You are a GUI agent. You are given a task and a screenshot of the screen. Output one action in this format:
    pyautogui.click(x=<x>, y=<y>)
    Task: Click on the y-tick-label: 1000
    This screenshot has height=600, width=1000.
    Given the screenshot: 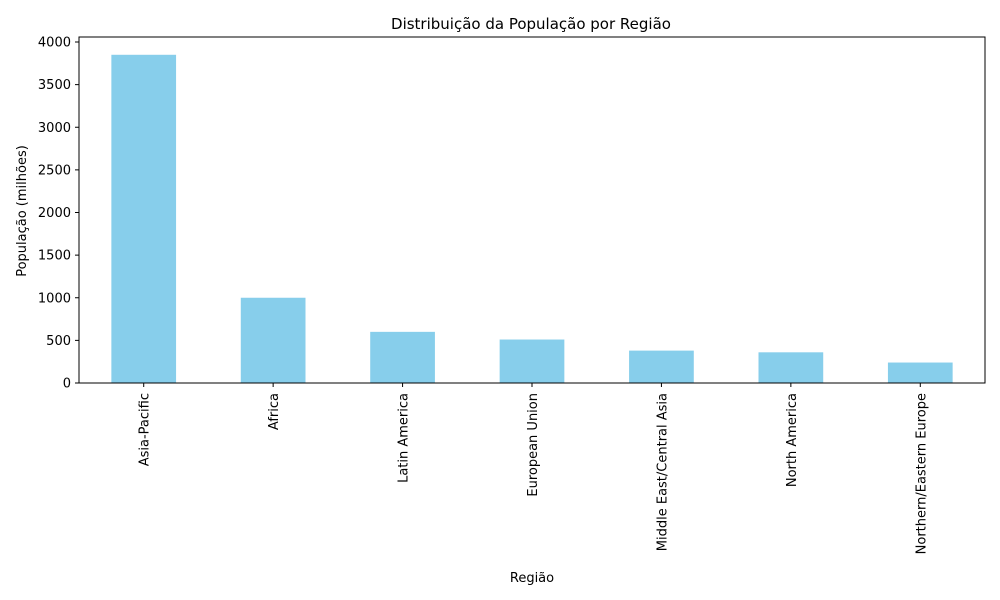 What is the action you would take?
    pyautogui.click(x=54, y=298)
    